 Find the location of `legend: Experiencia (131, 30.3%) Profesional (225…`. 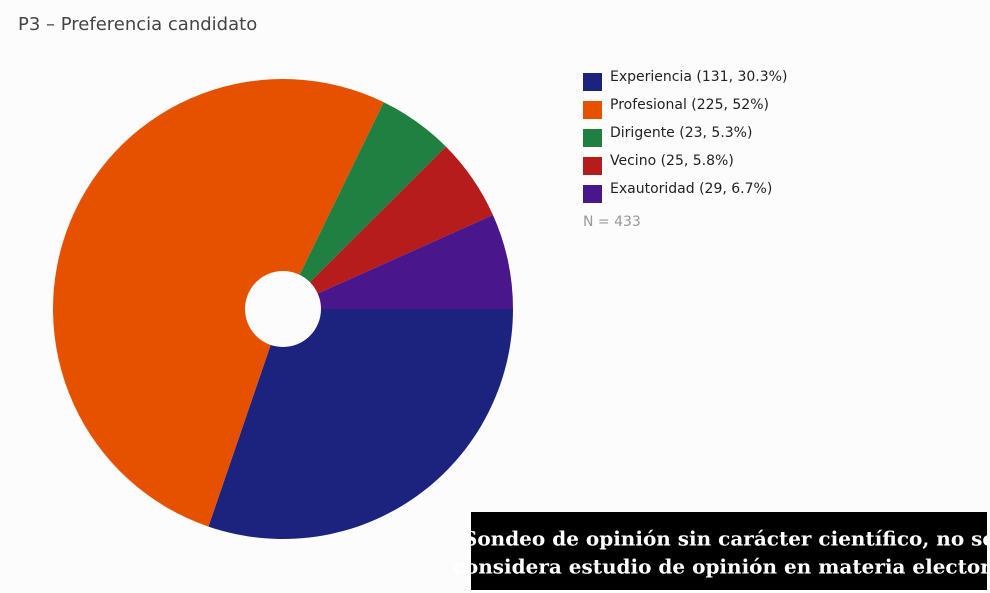

legend: Experiencia (131, 30.3%) Profesional (225… is located at coordinates (685, 136).